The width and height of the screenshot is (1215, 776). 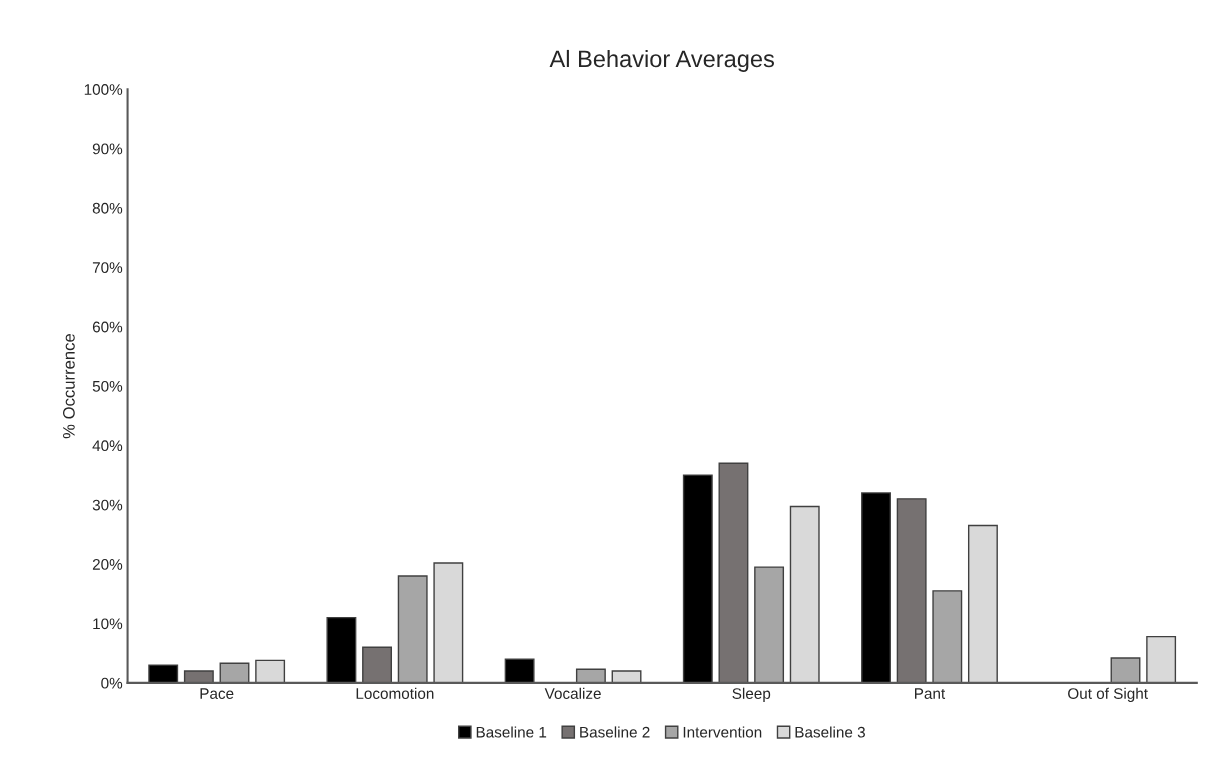 What do you see at coordinates (107, 327) in the screenshot?
I see `y-tick-label: 60%` at bounding box center [107, 327].